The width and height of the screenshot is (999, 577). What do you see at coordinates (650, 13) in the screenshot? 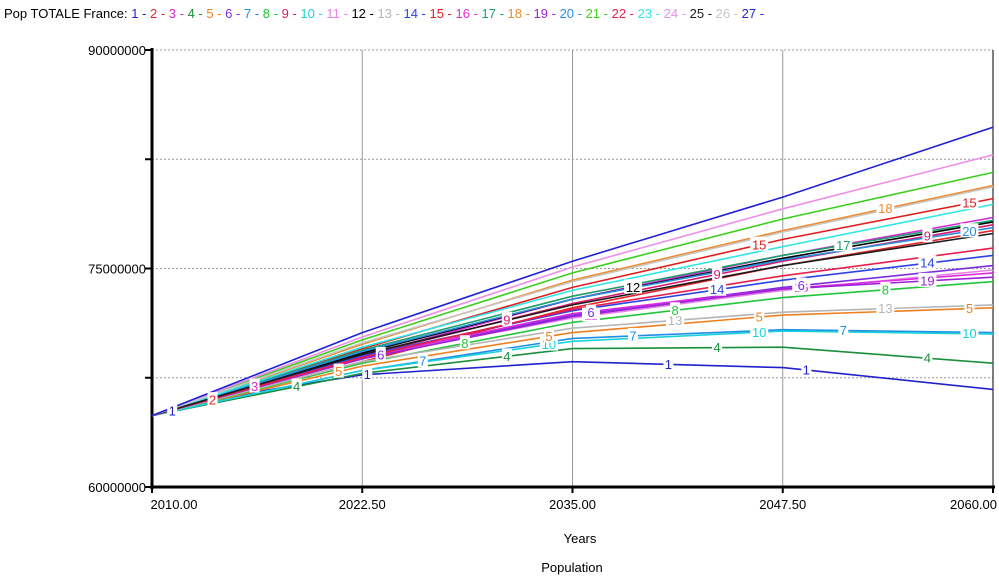
I see `legend-entry: 23 -` at bounding box center [650, 13].